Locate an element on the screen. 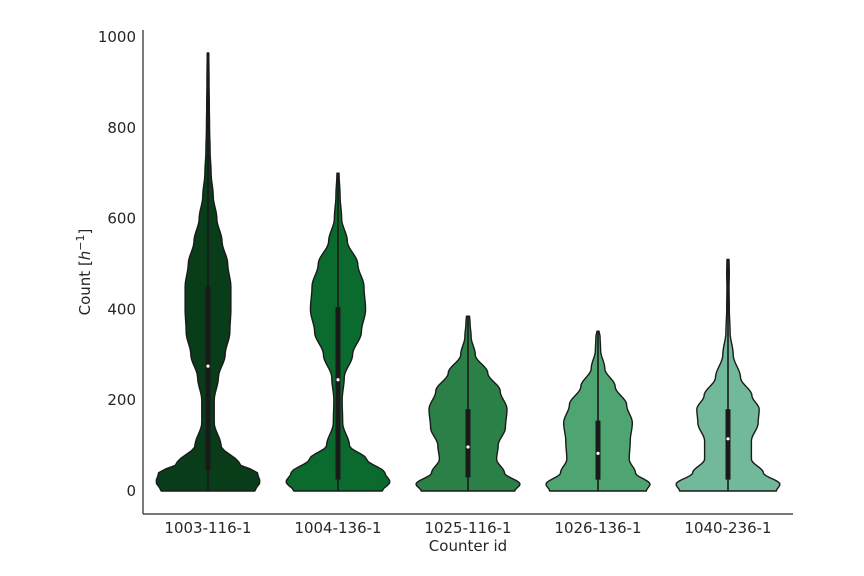 This screenshot has height=576, width=864. x-tick-label: 1003-116-1 is located at coordinates (207, 528).